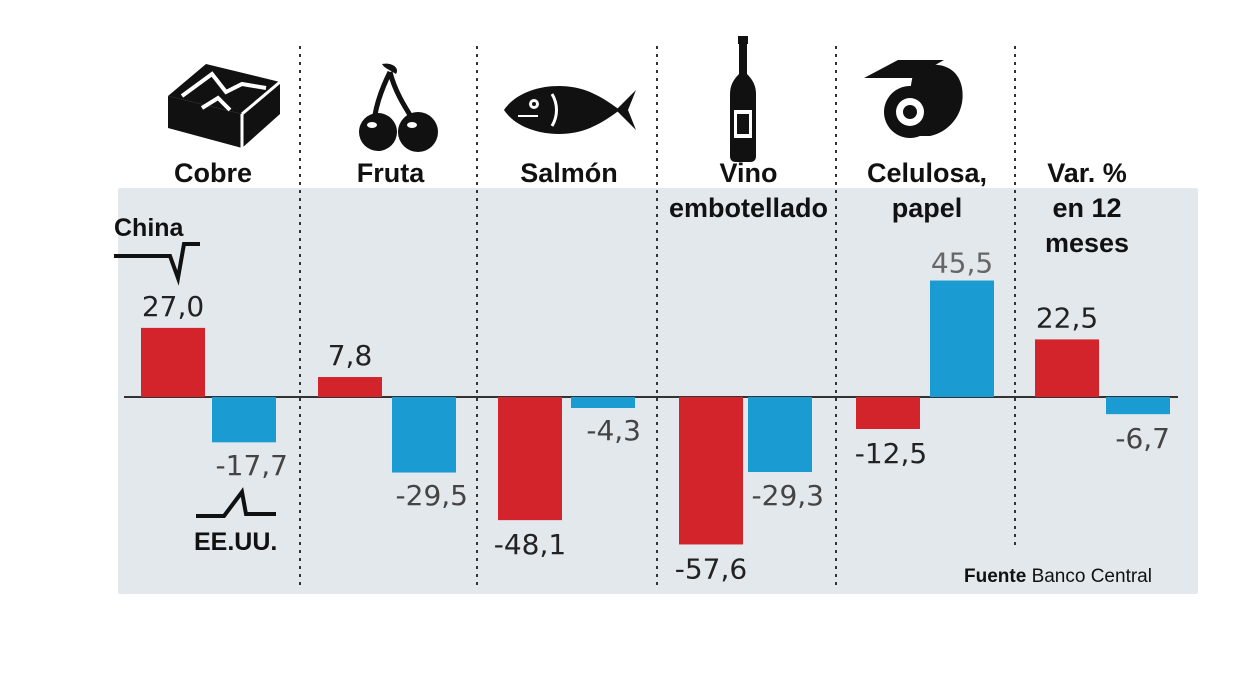 Image resolution: width=1240 pixels, height=684 pixels. I want to click on category-label: Var. %, so click(1087, 173).